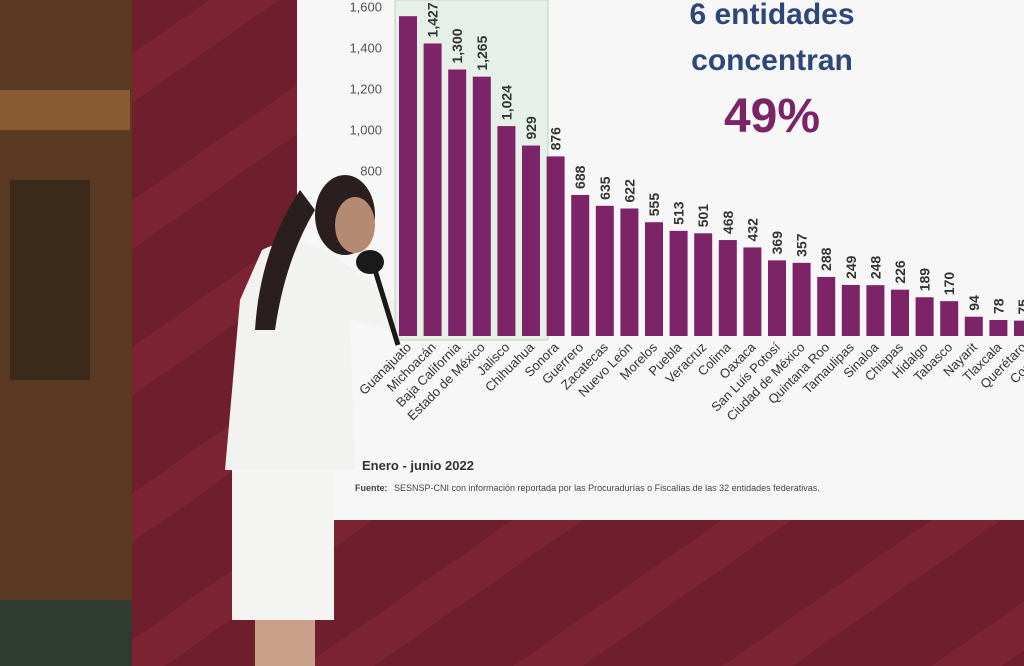 This screenshot has height=666, width=1024. I want to click on y-tick-label: 1,400, so click(365, 47).